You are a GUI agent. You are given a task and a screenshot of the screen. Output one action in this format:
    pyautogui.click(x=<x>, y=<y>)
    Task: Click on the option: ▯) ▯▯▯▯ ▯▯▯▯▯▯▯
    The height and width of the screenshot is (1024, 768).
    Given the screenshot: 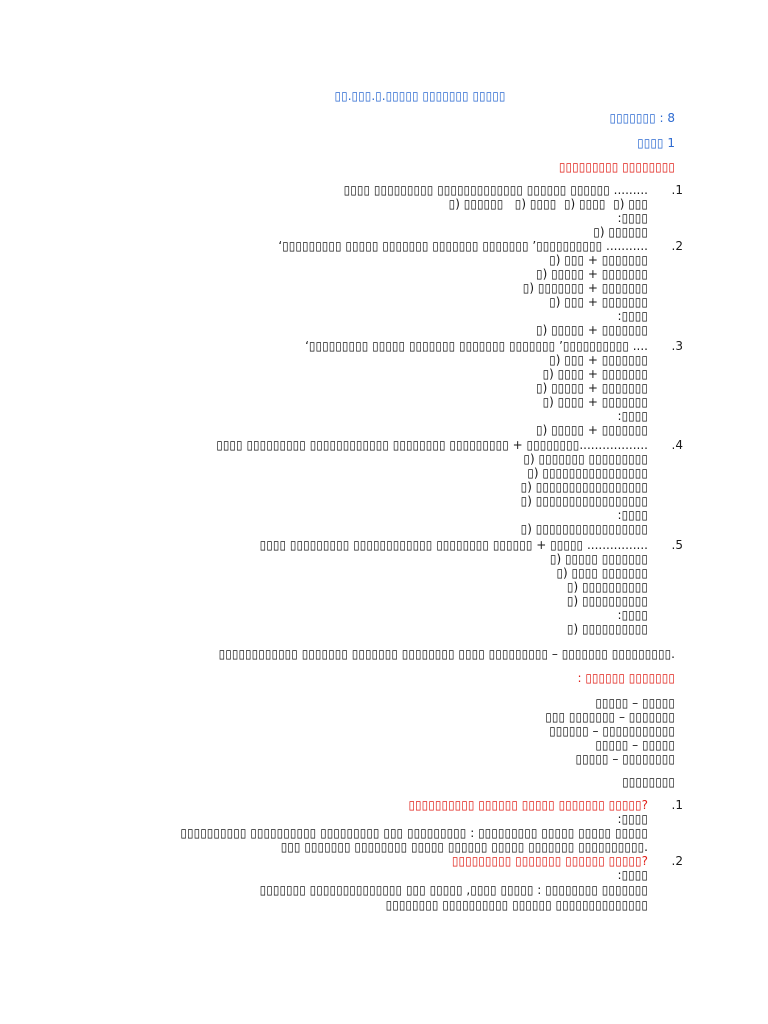 What is the action you would take?
    pyautogui.click(x=602, y=573)
    